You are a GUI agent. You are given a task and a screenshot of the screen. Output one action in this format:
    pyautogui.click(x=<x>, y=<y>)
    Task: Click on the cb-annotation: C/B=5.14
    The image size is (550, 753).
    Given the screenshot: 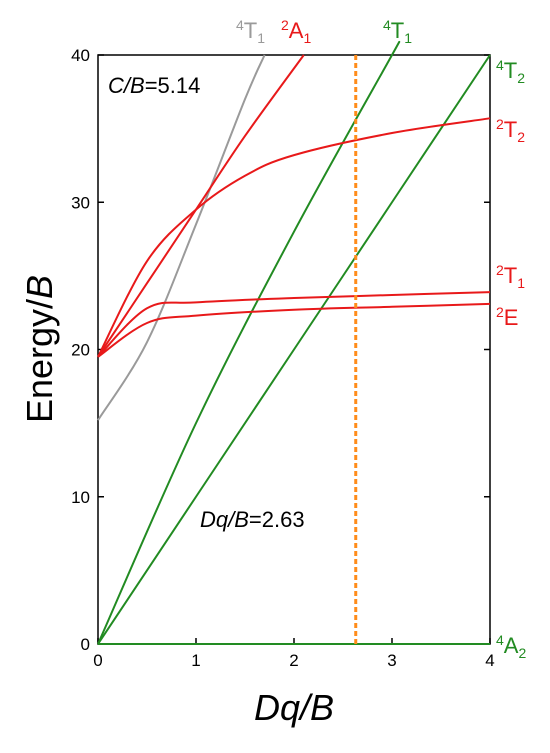 What is the action you would take?
    pyautogui.click(x=154, y=85)
    